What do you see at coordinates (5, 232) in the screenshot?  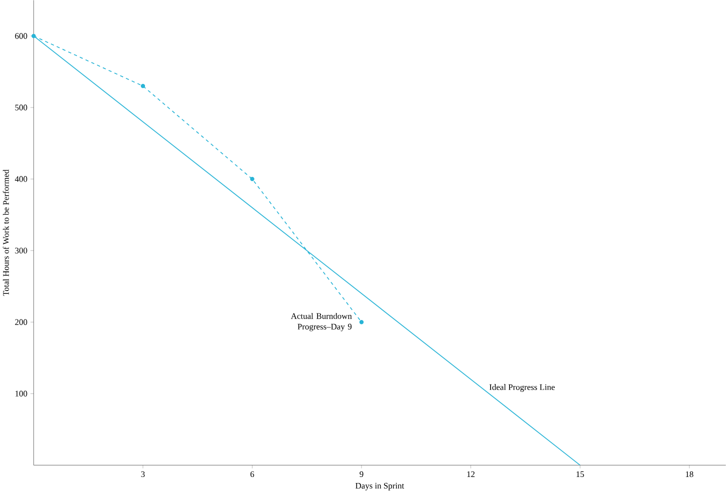 I see `y-axis-title: Total Hours of Work to be Performed` at bounding box center [5, 232].